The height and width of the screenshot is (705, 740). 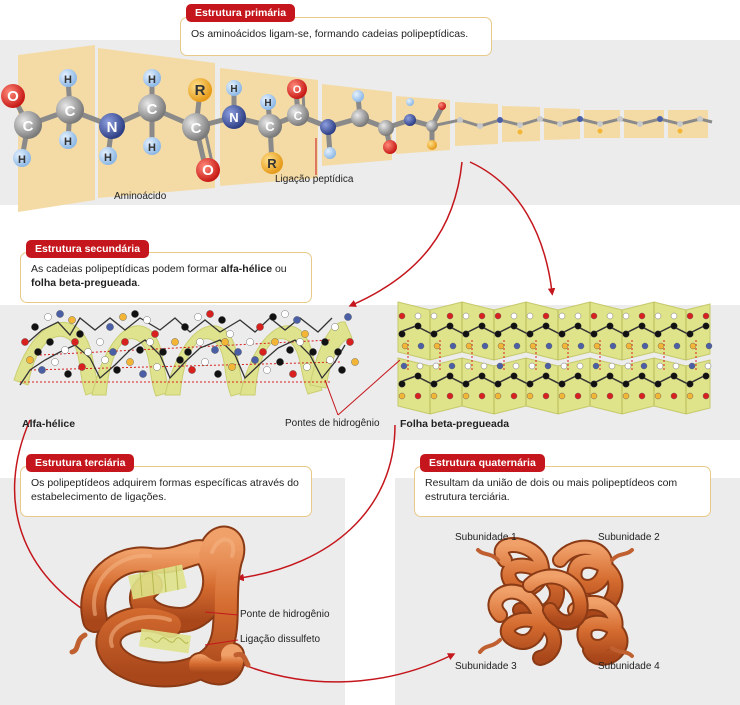 I want to click on tertiary-helix-patch, so click(x=165, y=641).